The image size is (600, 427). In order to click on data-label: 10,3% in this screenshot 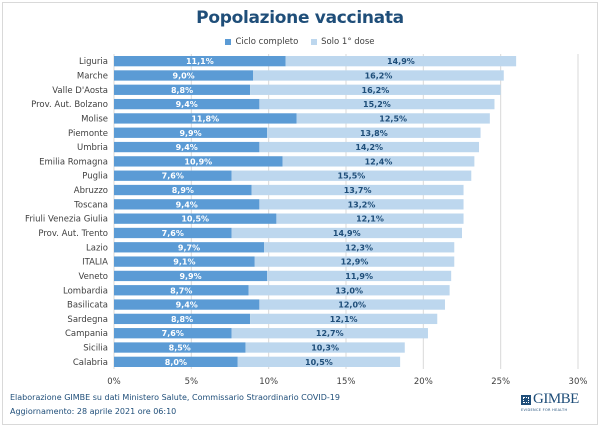, I will do `click(325, 348)`.